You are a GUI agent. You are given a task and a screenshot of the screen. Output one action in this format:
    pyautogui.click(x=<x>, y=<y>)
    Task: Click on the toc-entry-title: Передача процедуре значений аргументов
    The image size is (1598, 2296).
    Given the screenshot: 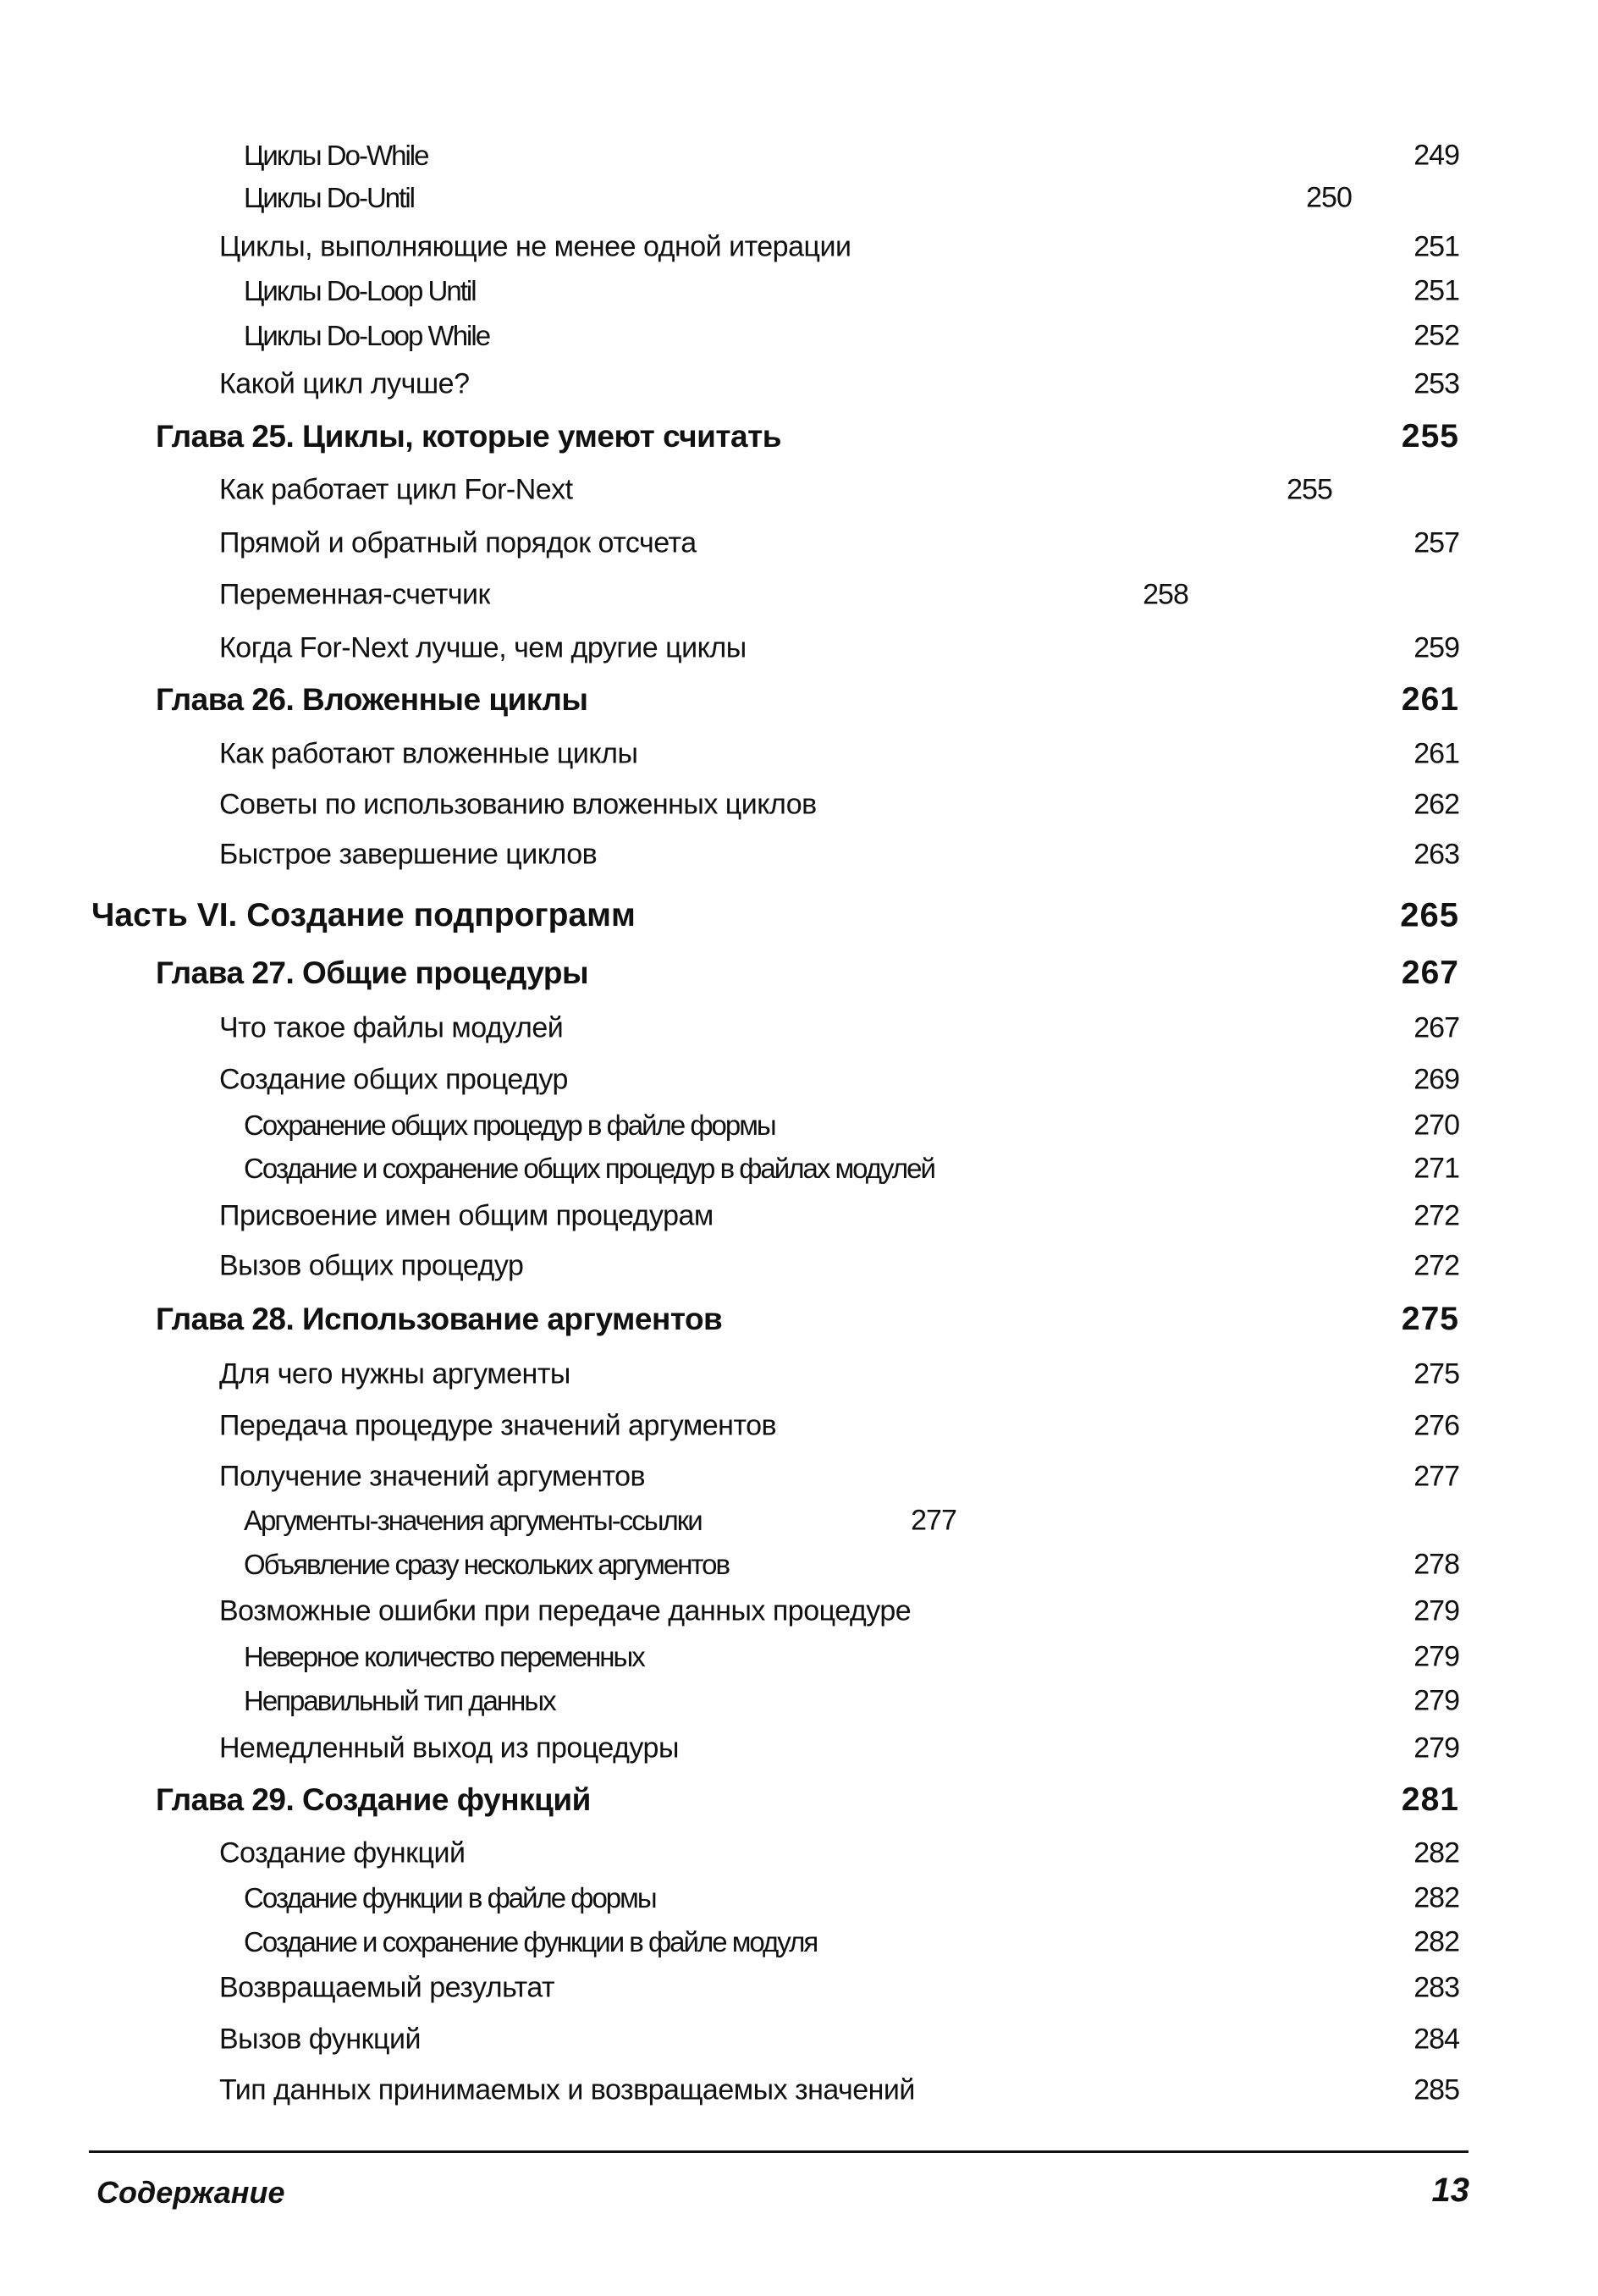 What is the action you would take?
    pyautogui.click(x=498, y=1425)
    